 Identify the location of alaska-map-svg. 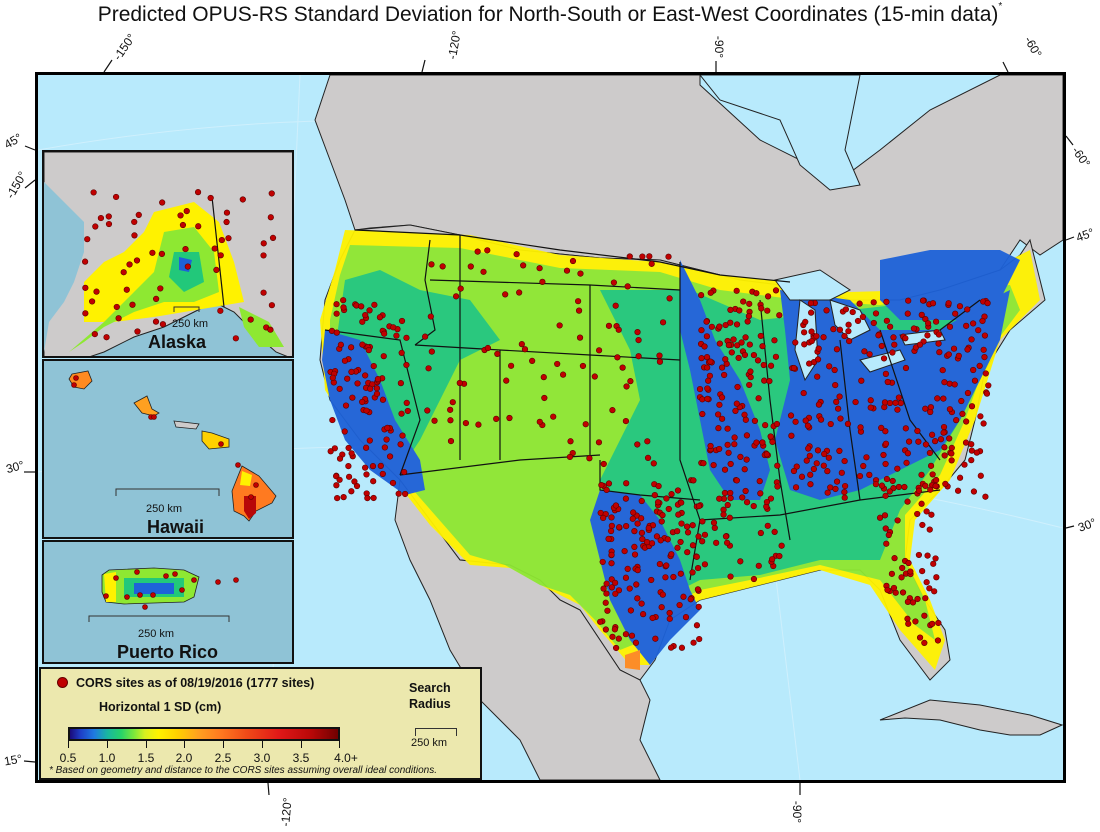
(168, 254).